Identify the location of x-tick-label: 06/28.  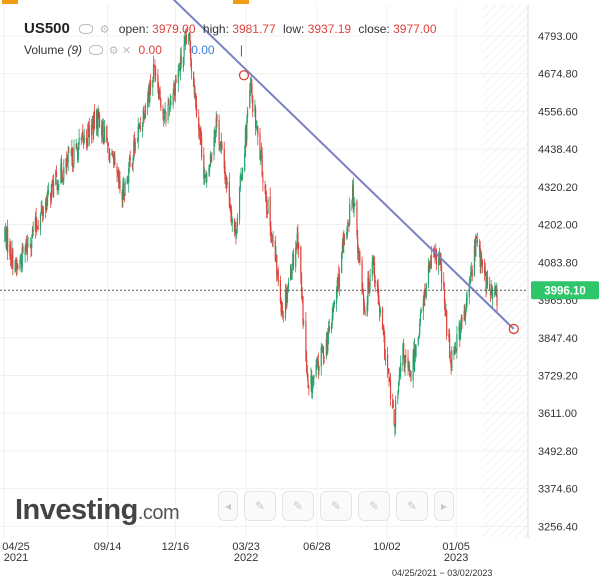
(317, 547).